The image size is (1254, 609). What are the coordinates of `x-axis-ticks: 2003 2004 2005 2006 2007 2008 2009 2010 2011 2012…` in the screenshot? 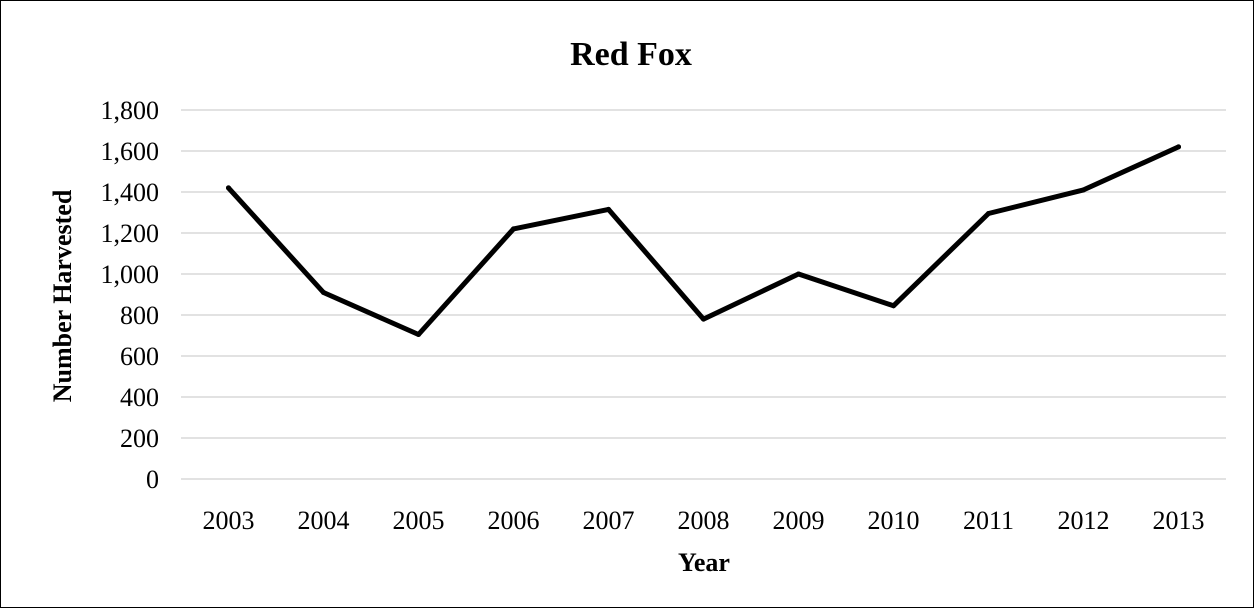 It's located at (704, 520).